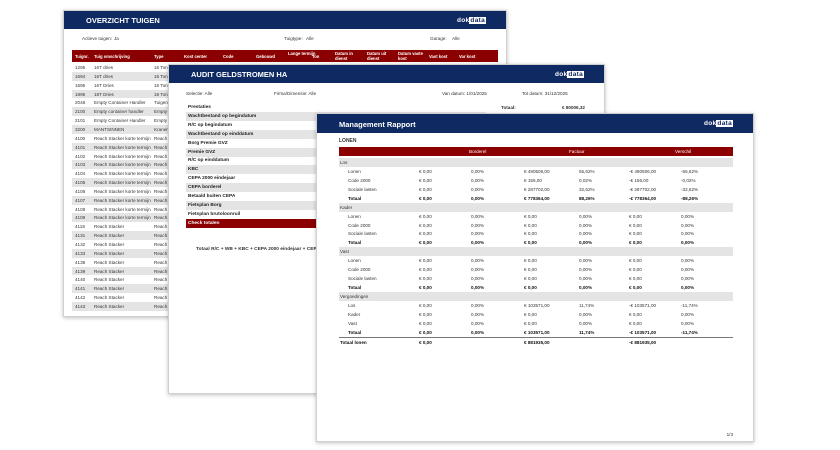  Describe the element at coordinates (82, 56) in the screenshot. I see `column-header: Tuignr.` at that location.